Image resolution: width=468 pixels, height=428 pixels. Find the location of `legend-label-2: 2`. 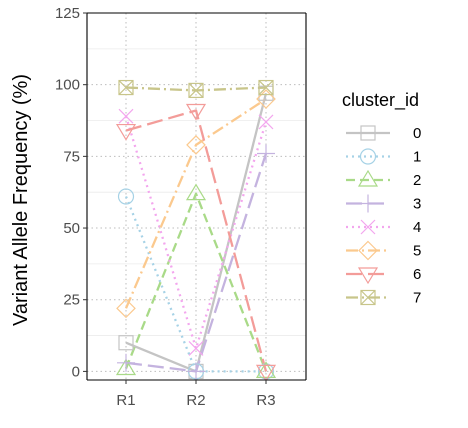

legend-label-2: 2 is located at coordinates (417, 180).